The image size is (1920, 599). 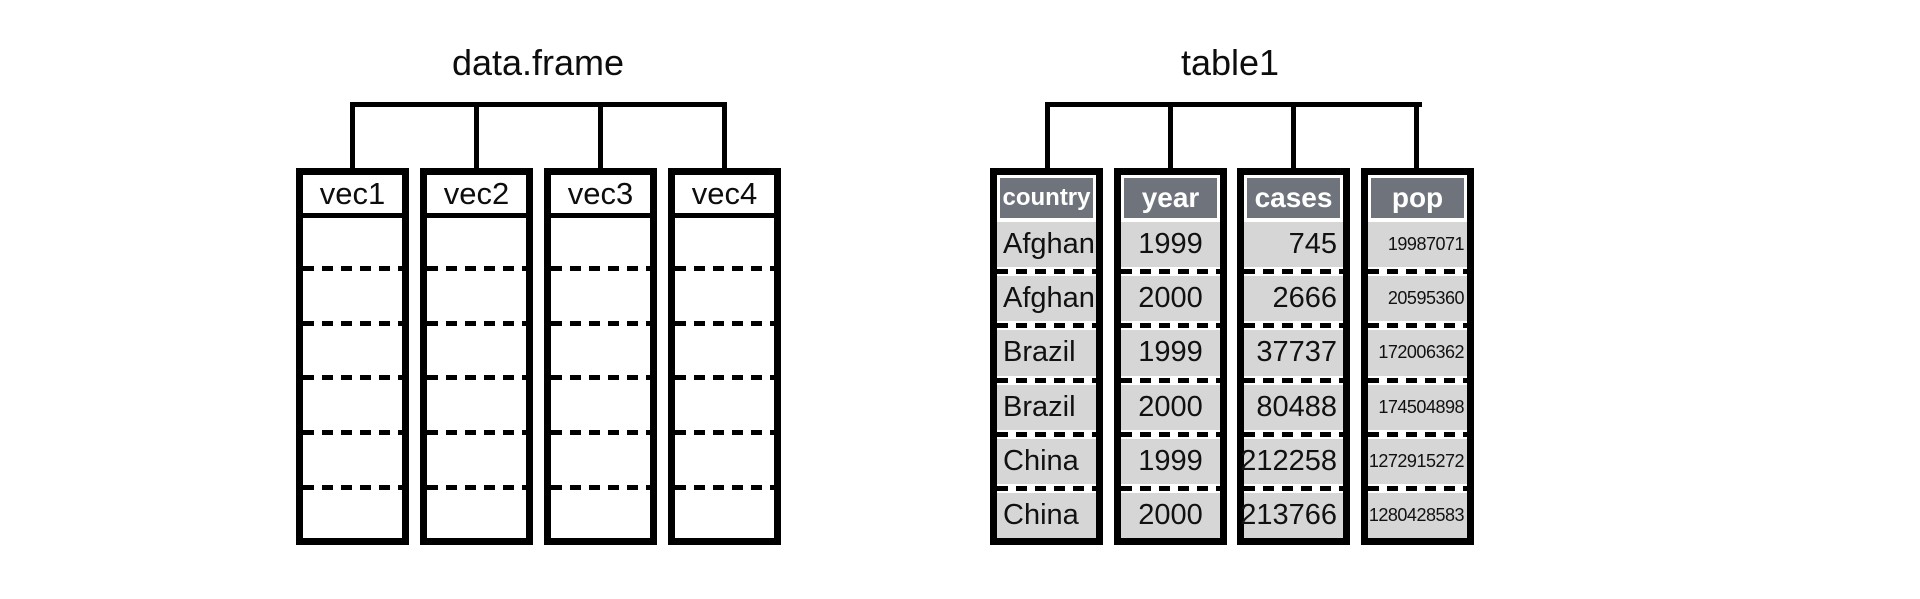 I want to click on table-column-header: year, so click(x=1170, y=198).